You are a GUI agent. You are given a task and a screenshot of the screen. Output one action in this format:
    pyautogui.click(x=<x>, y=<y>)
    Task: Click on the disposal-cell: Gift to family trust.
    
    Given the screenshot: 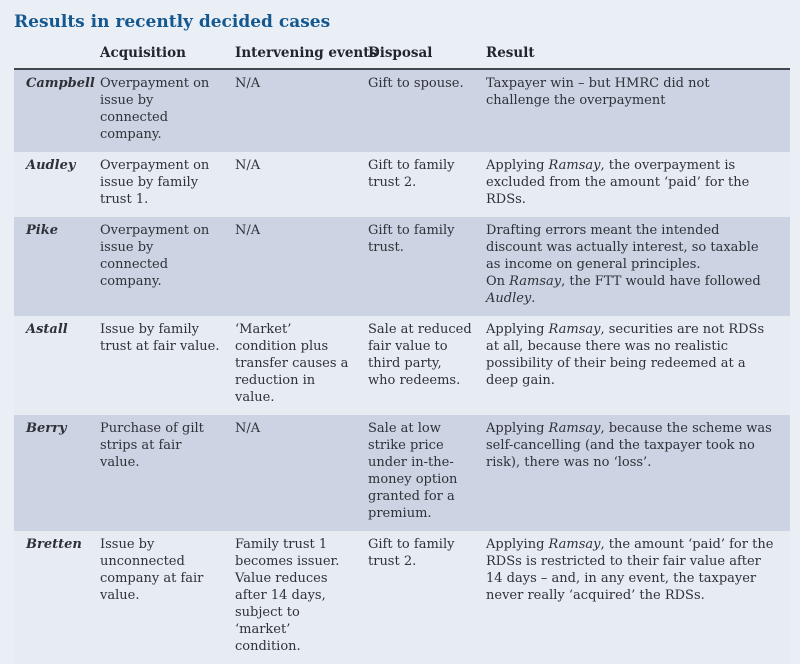 What is the action you would take?
    pyautogui.click(x=411, y=239)
    